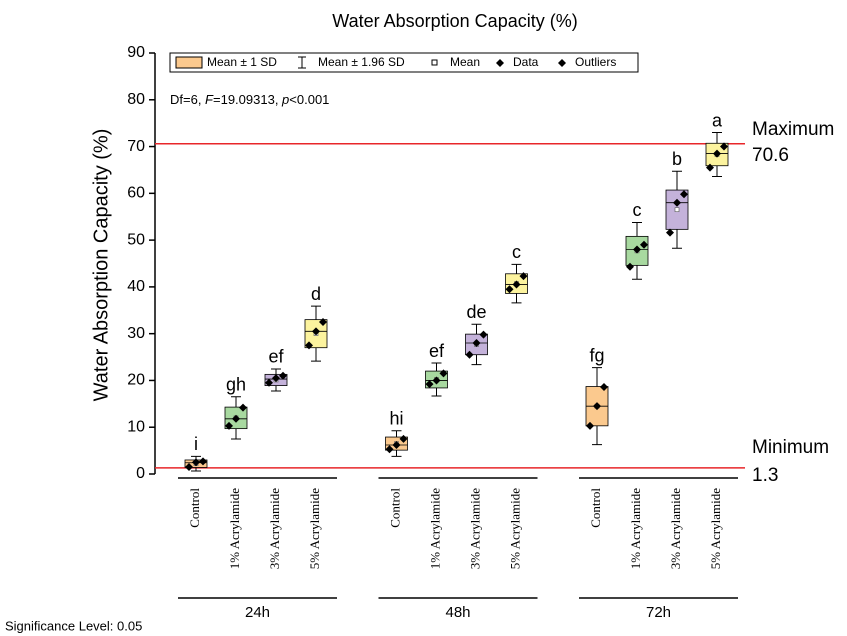  Describe the element at coordinates (196, 444) in the screenshot. I see `significance-letter: i` at that location.